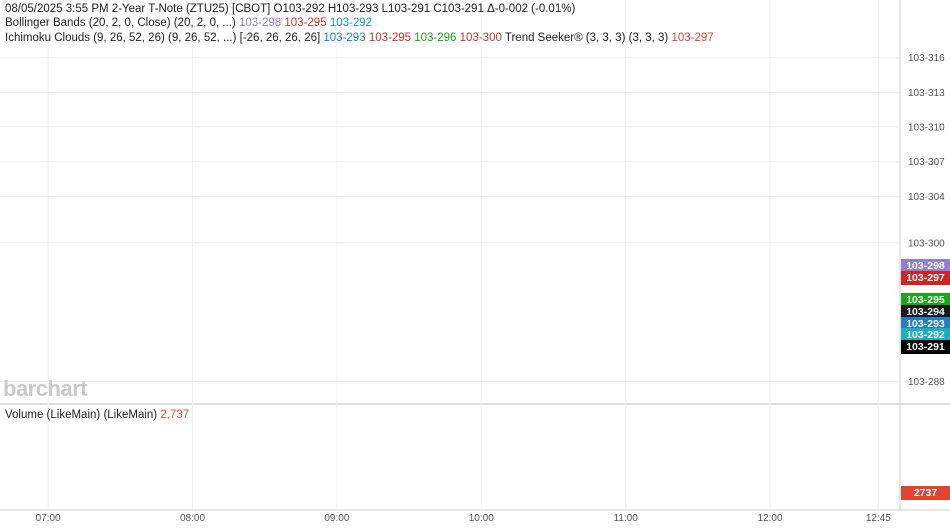 The image size is (950, 528). I want to click on y-tick-label: 103-307, so click(926, 162).